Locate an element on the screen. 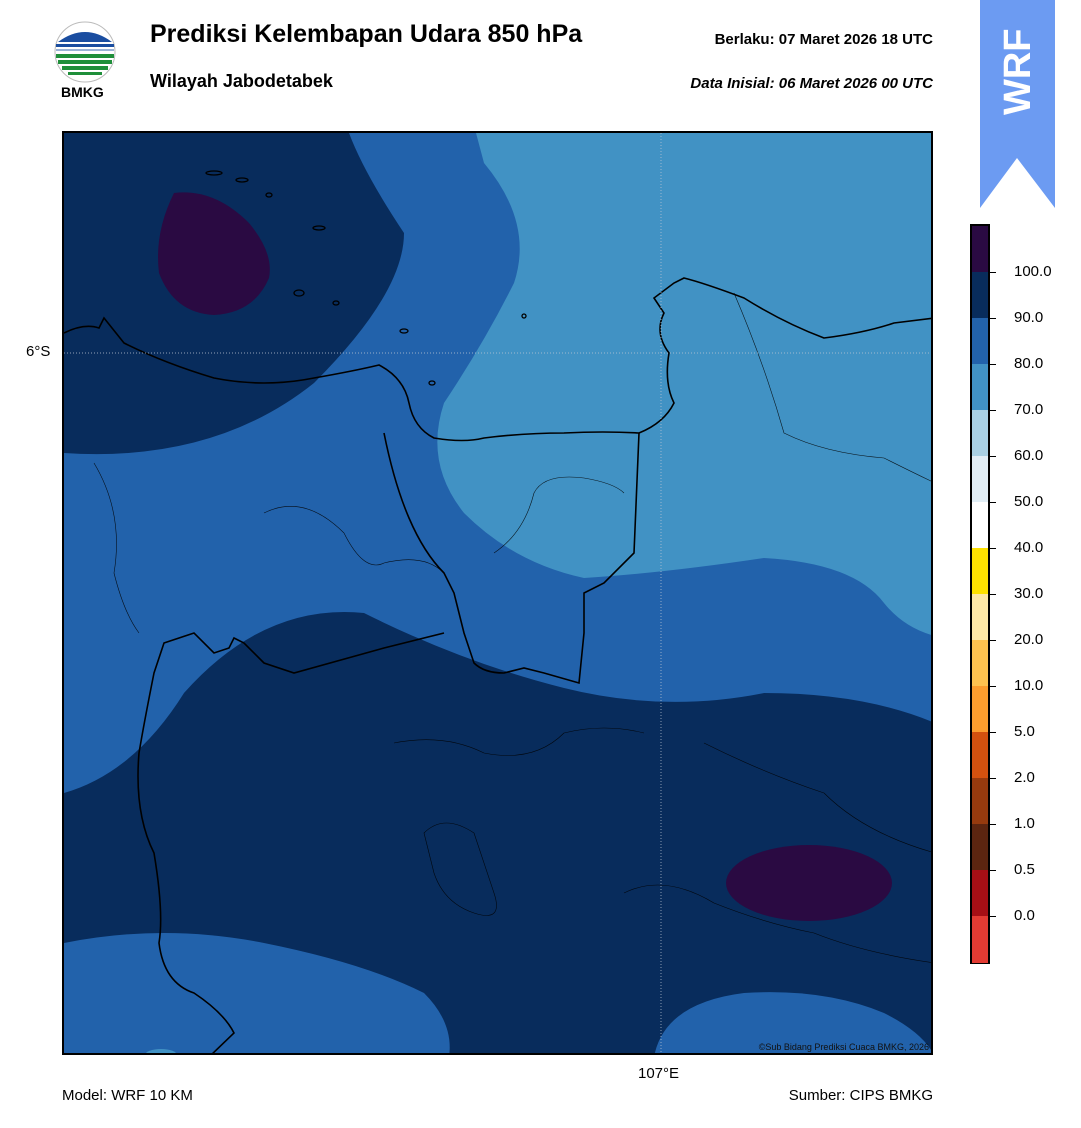 Image resolution: width=1081 pixels, height=1128 pixels. colorbar-label: 2.0 is located at coordinates (1024, 777).